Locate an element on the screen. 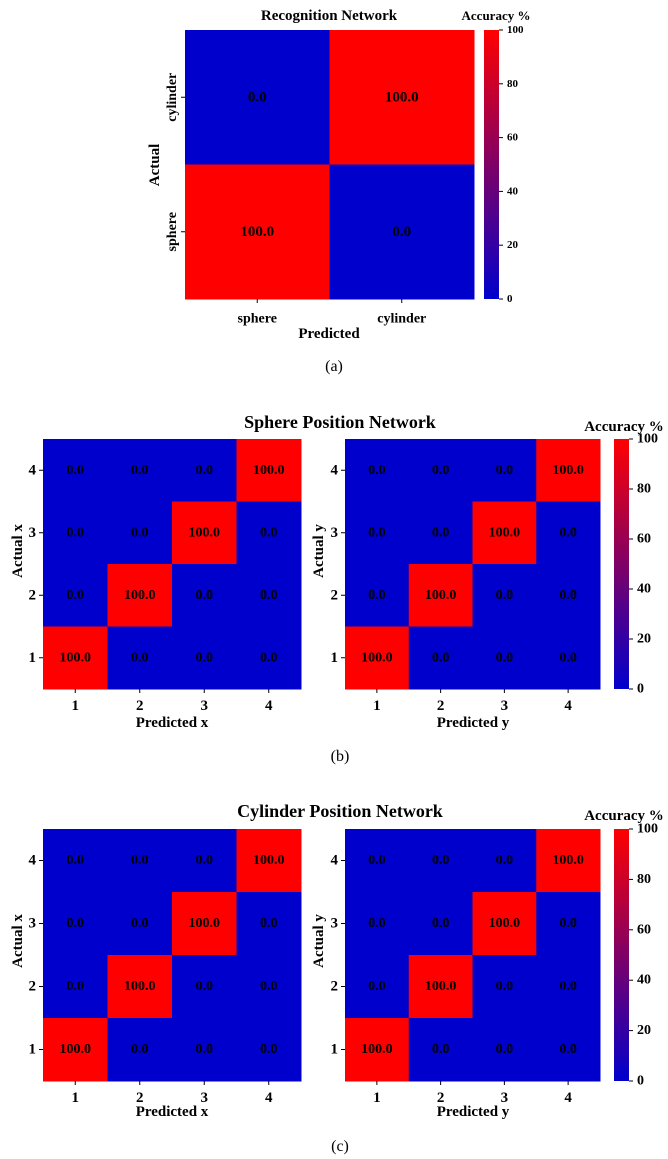 Image resolution: width=668 pixels, height=1159 pixels. x-tick-label: cylinder is located at coordinates (401, 319).